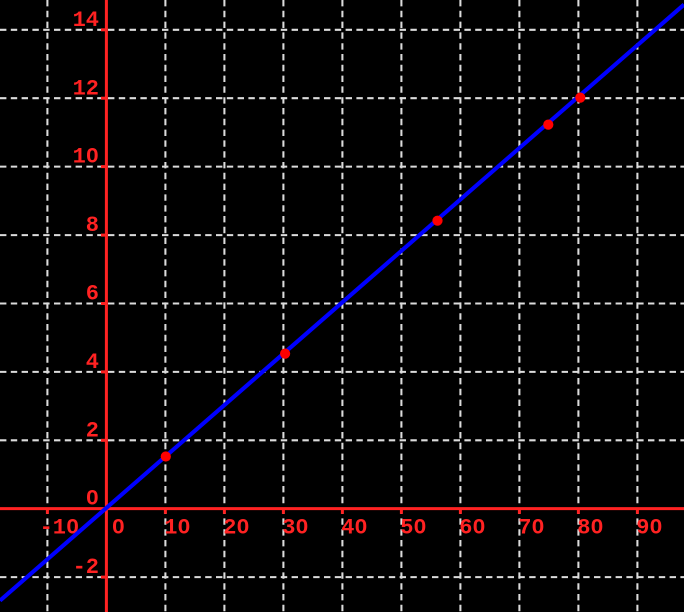 This screenshot has width=684, height=612. I want to click on svg-text: 8, so click(92, 225).